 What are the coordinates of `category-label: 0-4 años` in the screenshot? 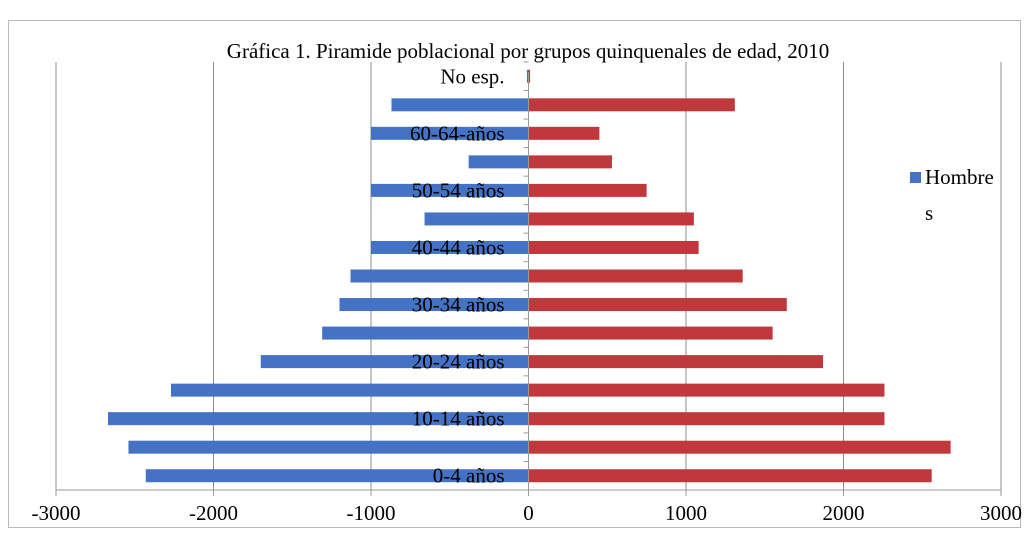 It's located at (469, 476).